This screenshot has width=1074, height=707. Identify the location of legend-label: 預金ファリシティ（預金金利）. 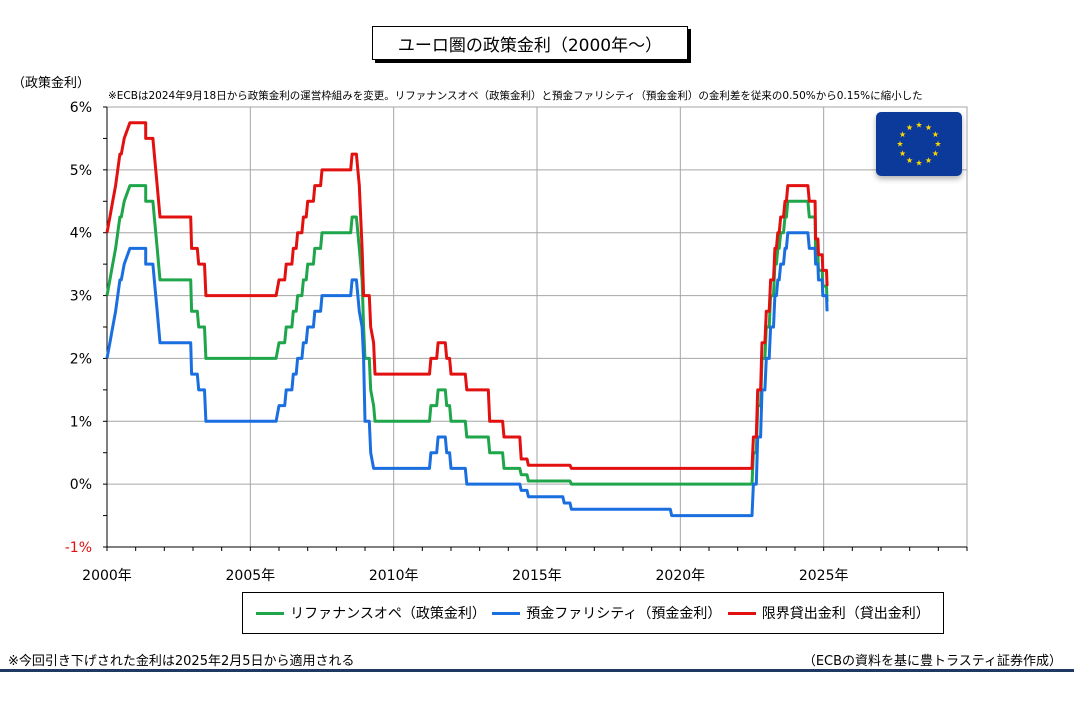
(624, 614).